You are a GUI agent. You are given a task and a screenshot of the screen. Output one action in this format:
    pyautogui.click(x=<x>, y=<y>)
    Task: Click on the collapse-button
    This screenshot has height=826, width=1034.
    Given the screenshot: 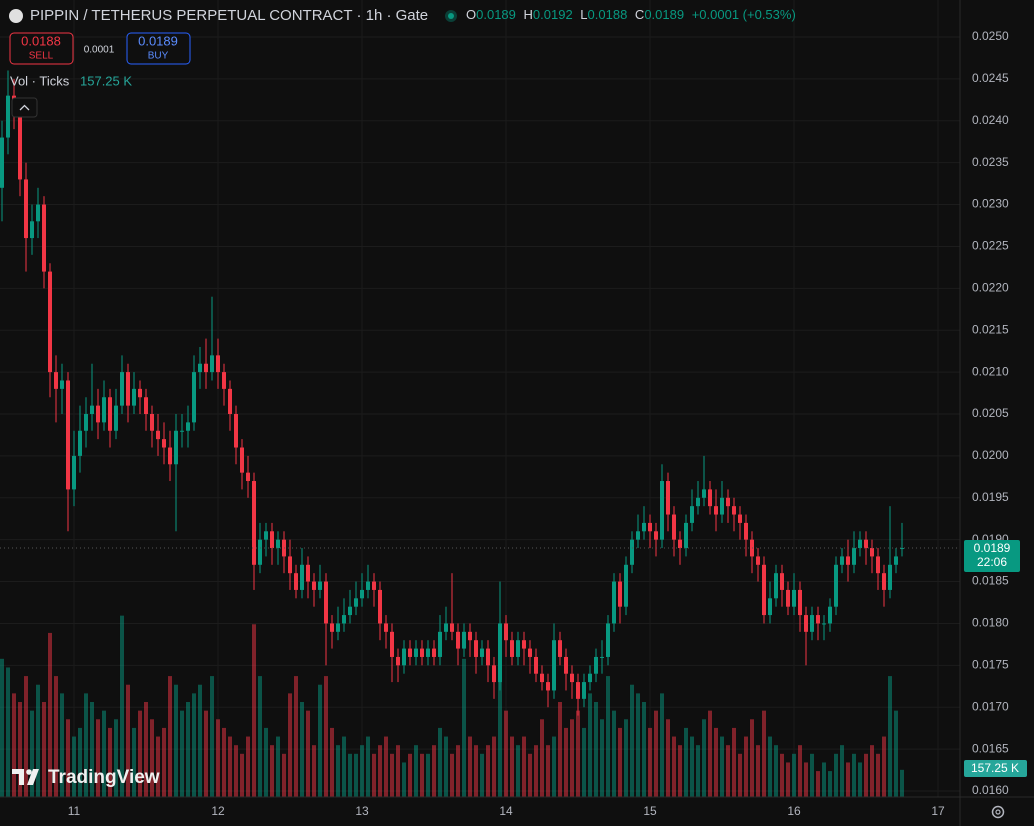 What is the action you would take?
    pyautogui.click(x=24, y=107)
    